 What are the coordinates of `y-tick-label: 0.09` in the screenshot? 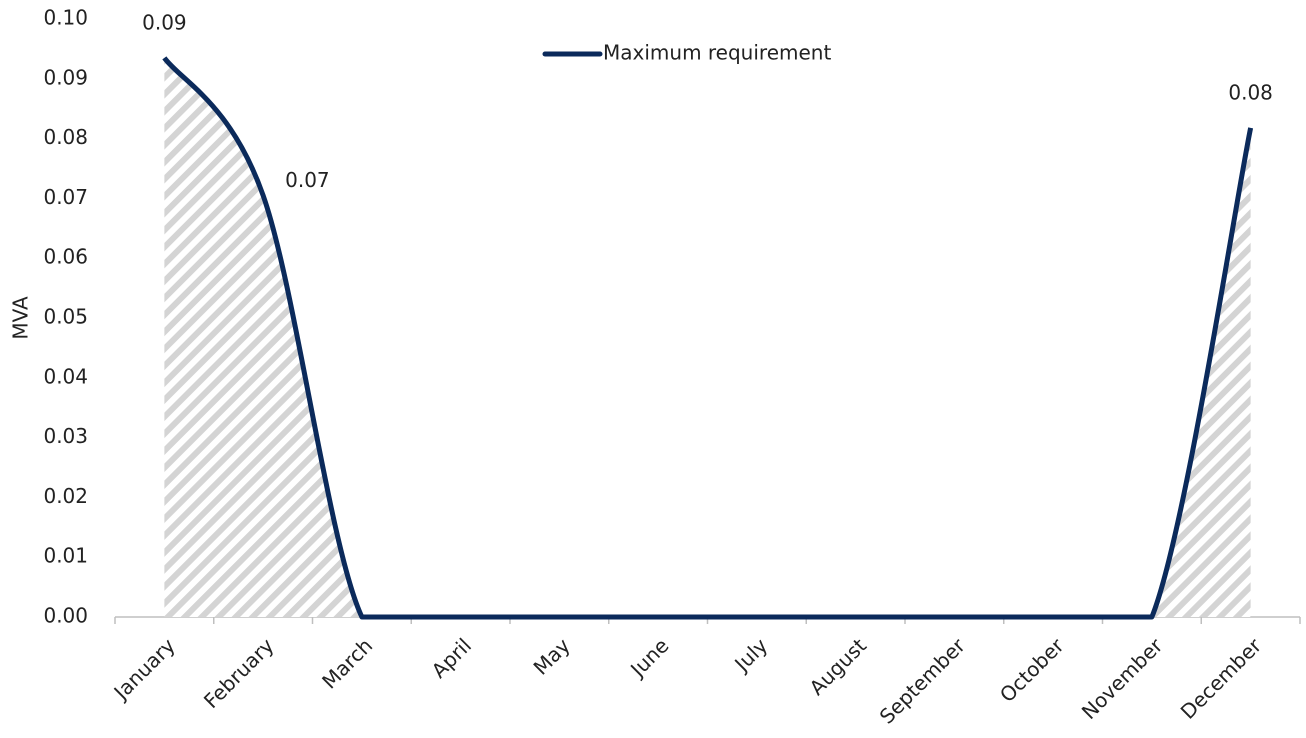 It's located at (65, 77).